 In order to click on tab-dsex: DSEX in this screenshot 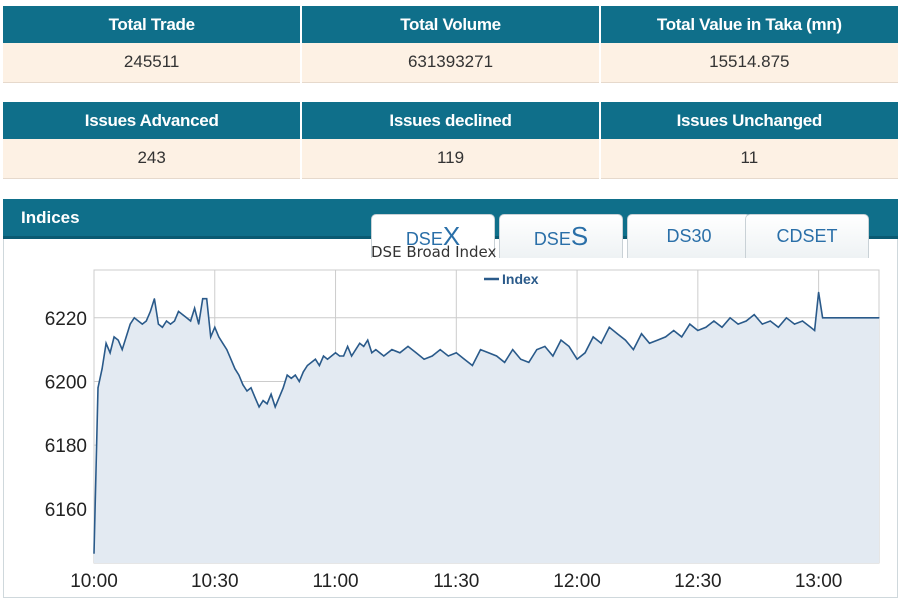, I will do `click(433, 236)`.